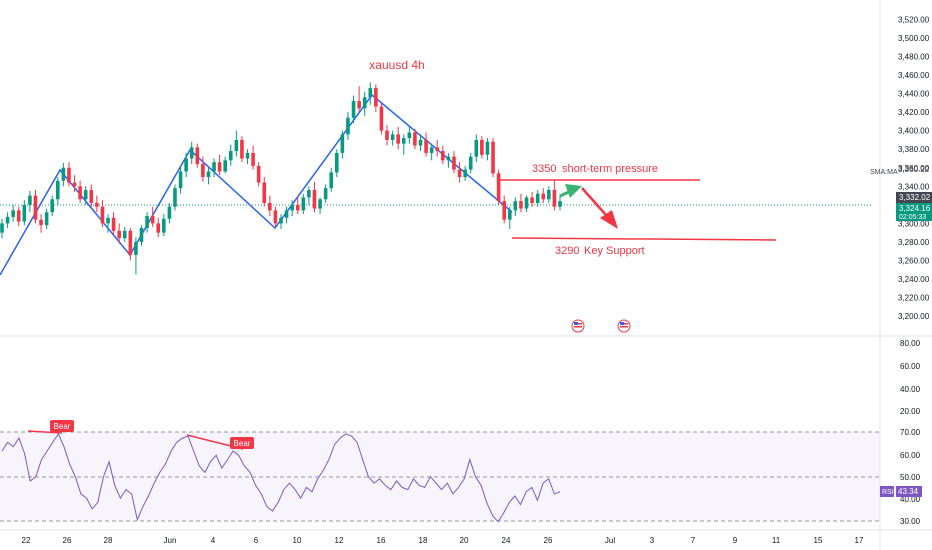  Describe the element at coordinates (599, 208) in the screenshot. I see `arrow-down` at that location.